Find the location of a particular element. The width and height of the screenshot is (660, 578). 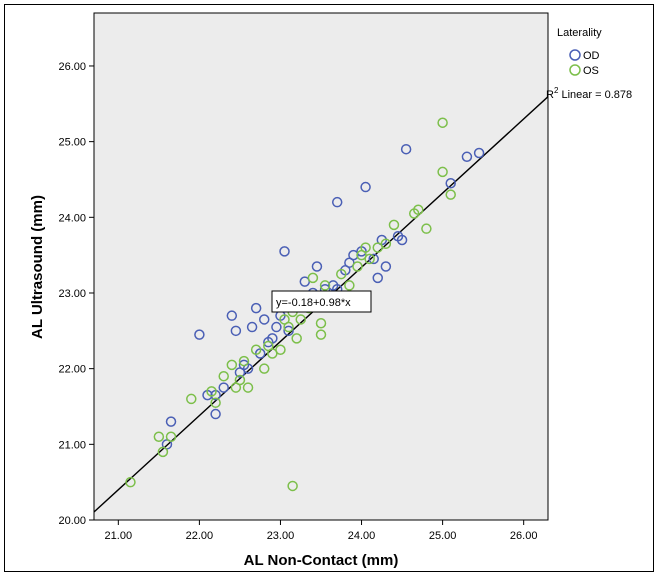

legend-label-od: OD is located at coordinates (591, 56).